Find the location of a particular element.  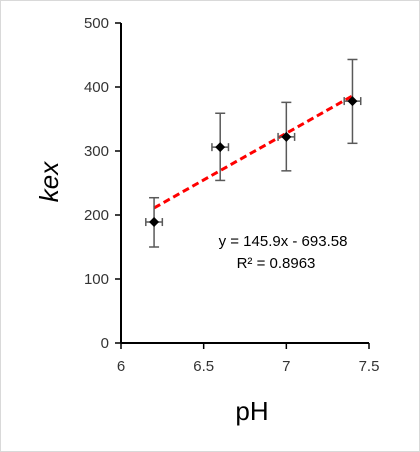

y-axis-label: kex is located at coordinates (49, 181).